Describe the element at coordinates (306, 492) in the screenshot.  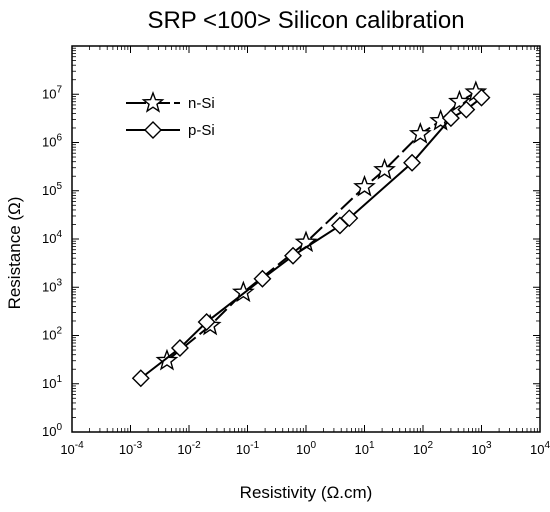
I see `x-axis-title: Resistivity (Ω.cm)` at that location.